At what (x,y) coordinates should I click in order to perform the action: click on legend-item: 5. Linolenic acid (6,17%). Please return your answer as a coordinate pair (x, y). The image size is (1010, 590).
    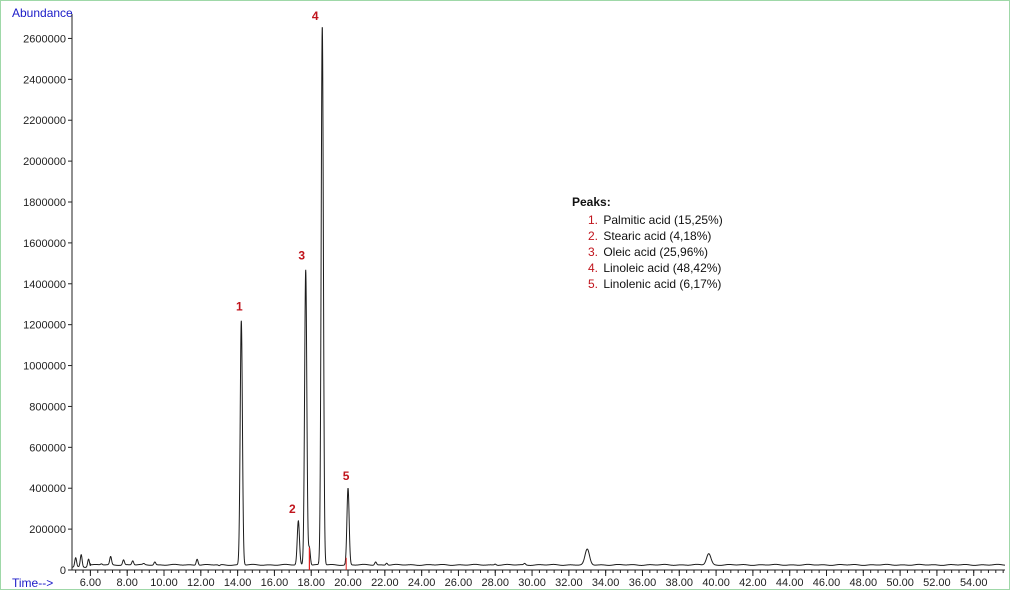
    Looking at the image, I should click on (647, 284).